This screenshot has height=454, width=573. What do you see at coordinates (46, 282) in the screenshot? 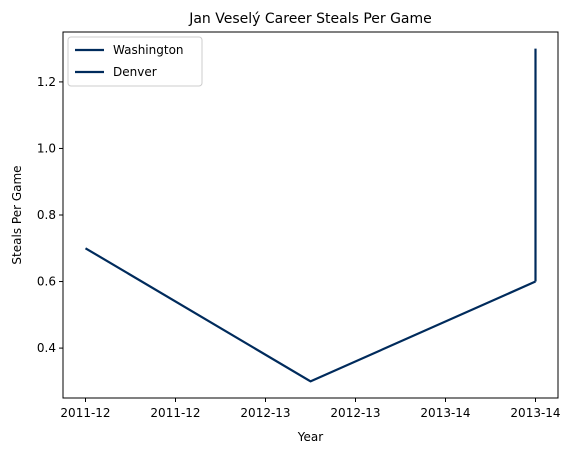
I see `y-tick-label: 0.6` at bounding box center [46, 282].